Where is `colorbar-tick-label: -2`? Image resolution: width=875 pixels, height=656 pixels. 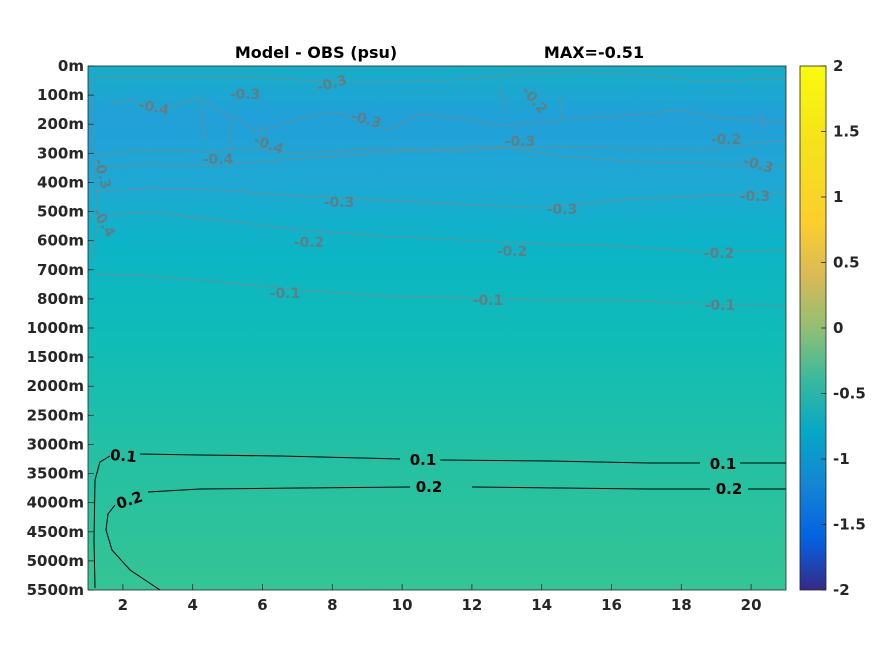
colorbar-tick-label: -2 is located at coordinates (841, 590).